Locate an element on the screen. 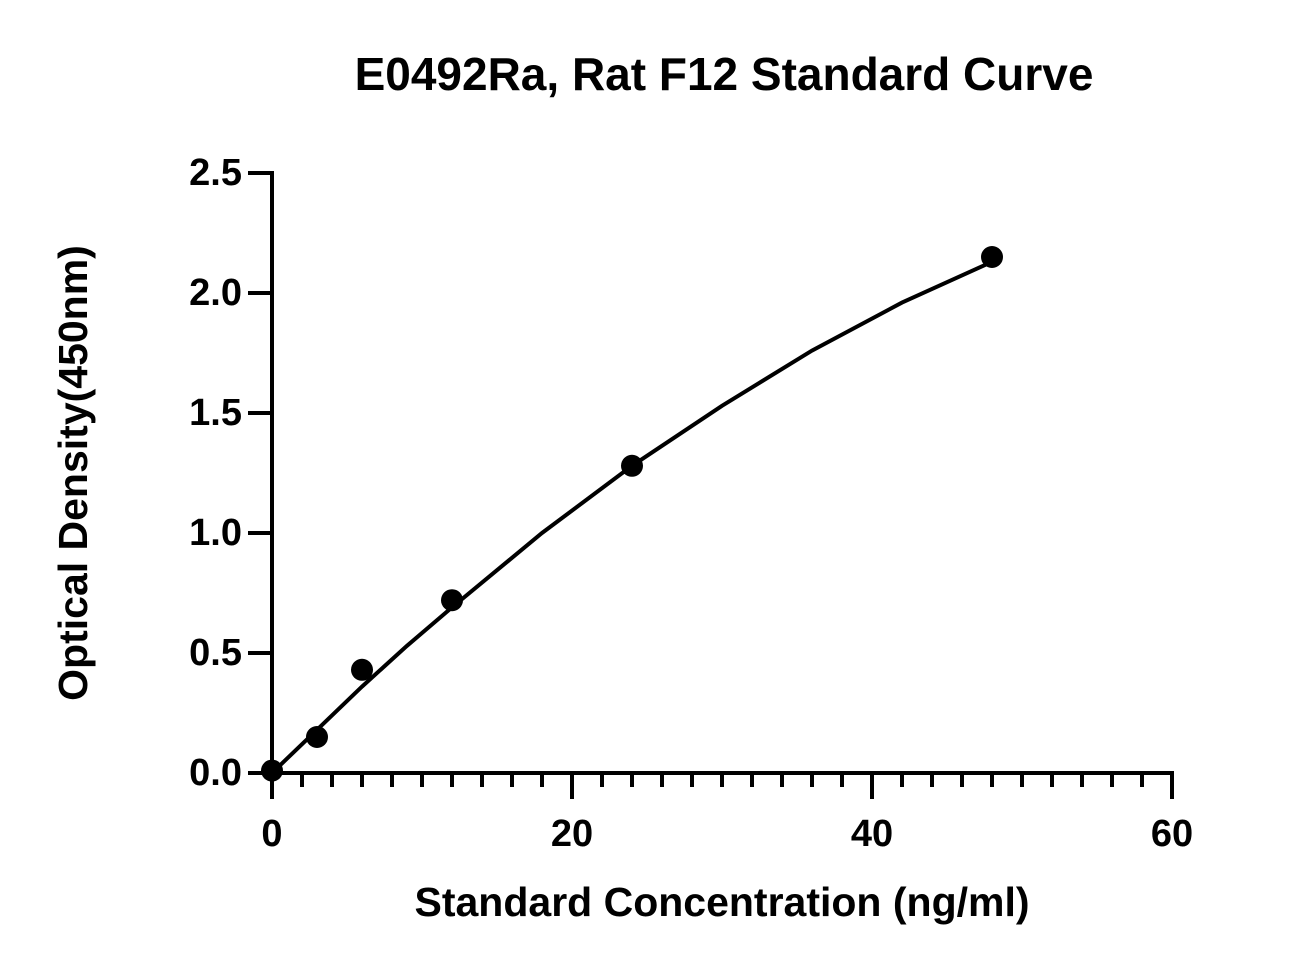  chart-title: E0492Ra, Rat F12 Standard Curve is located at coordinates (724, 74).